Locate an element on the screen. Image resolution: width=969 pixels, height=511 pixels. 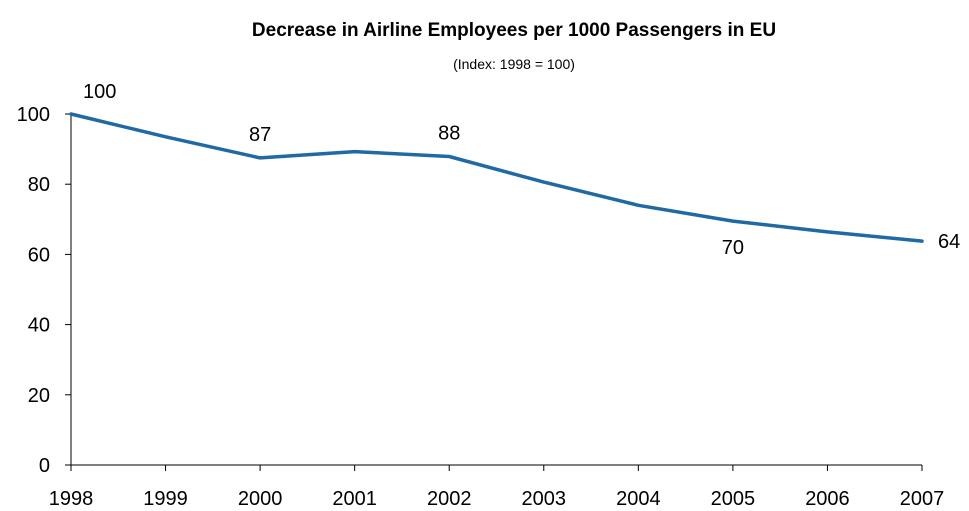
x-tick-label: 2007 is located at coordinates (922, 499).